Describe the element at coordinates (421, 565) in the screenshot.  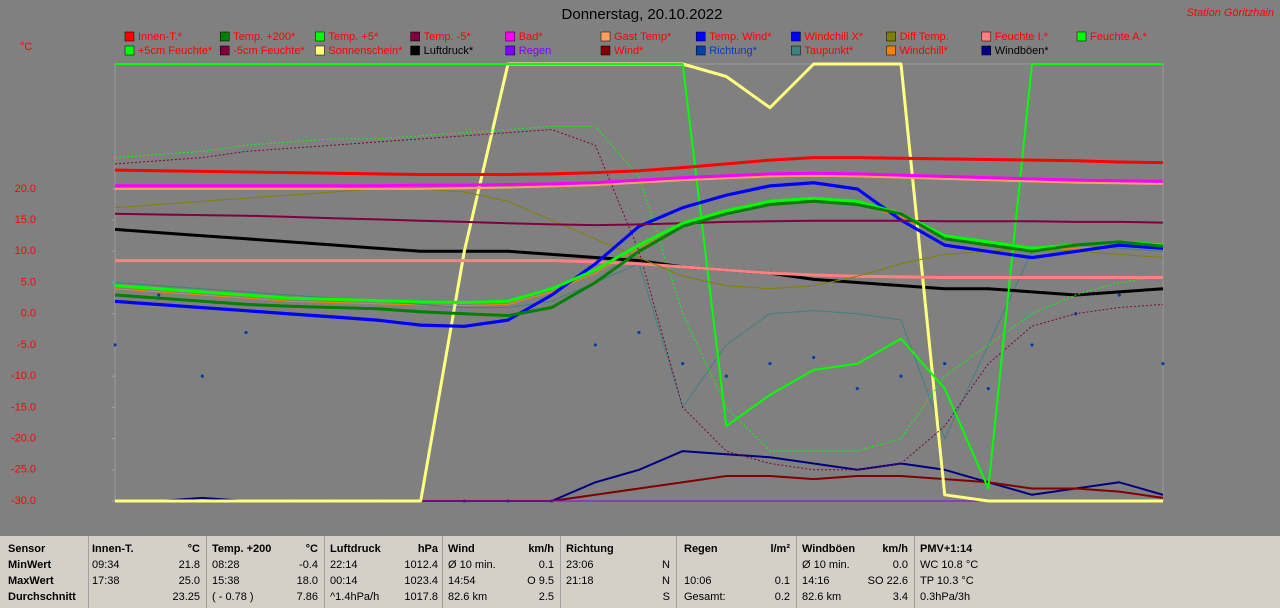
I see `table-cell: 1012.4` at that location.